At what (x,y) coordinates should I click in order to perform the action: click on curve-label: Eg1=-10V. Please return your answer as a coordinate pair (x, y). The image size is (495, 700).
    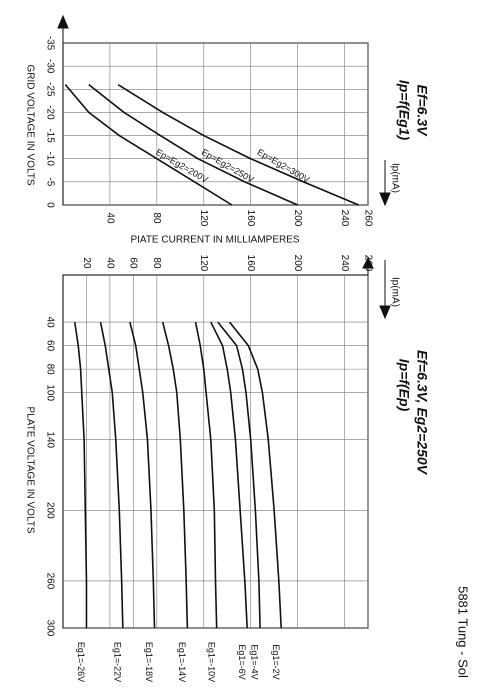
    Looking at the image, I should click on (211, 662).